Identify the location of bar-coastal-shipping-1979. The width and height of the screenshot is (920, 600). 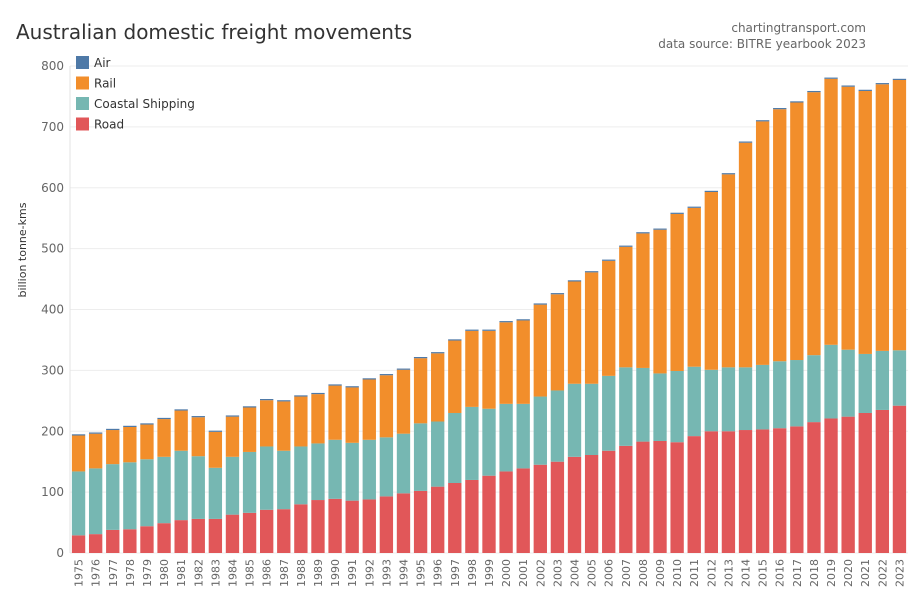
(147, 493).